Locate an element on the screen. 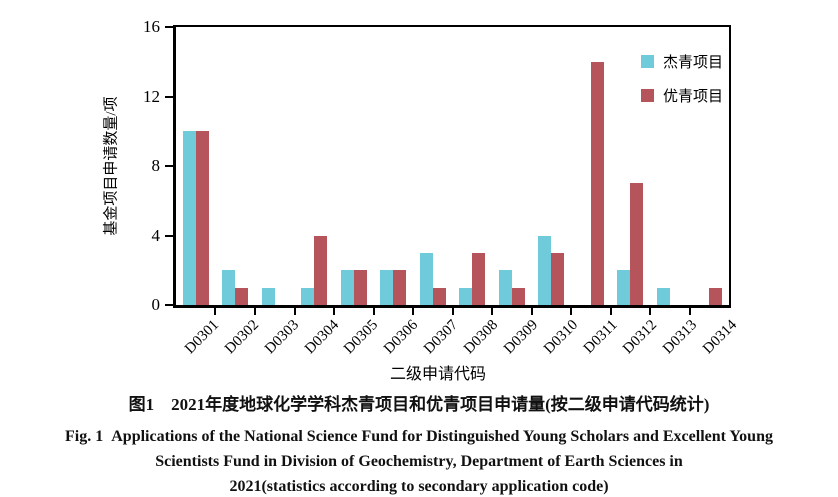 This screenshot has width=838, height=497. legend-swatch-youqing is located at coordinates (647, 95).